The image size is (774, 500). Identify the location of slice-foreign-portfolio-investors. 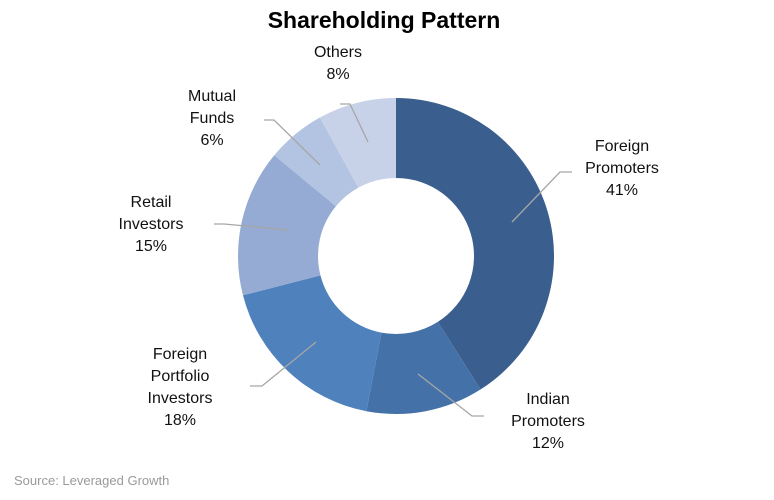
(312, 343).